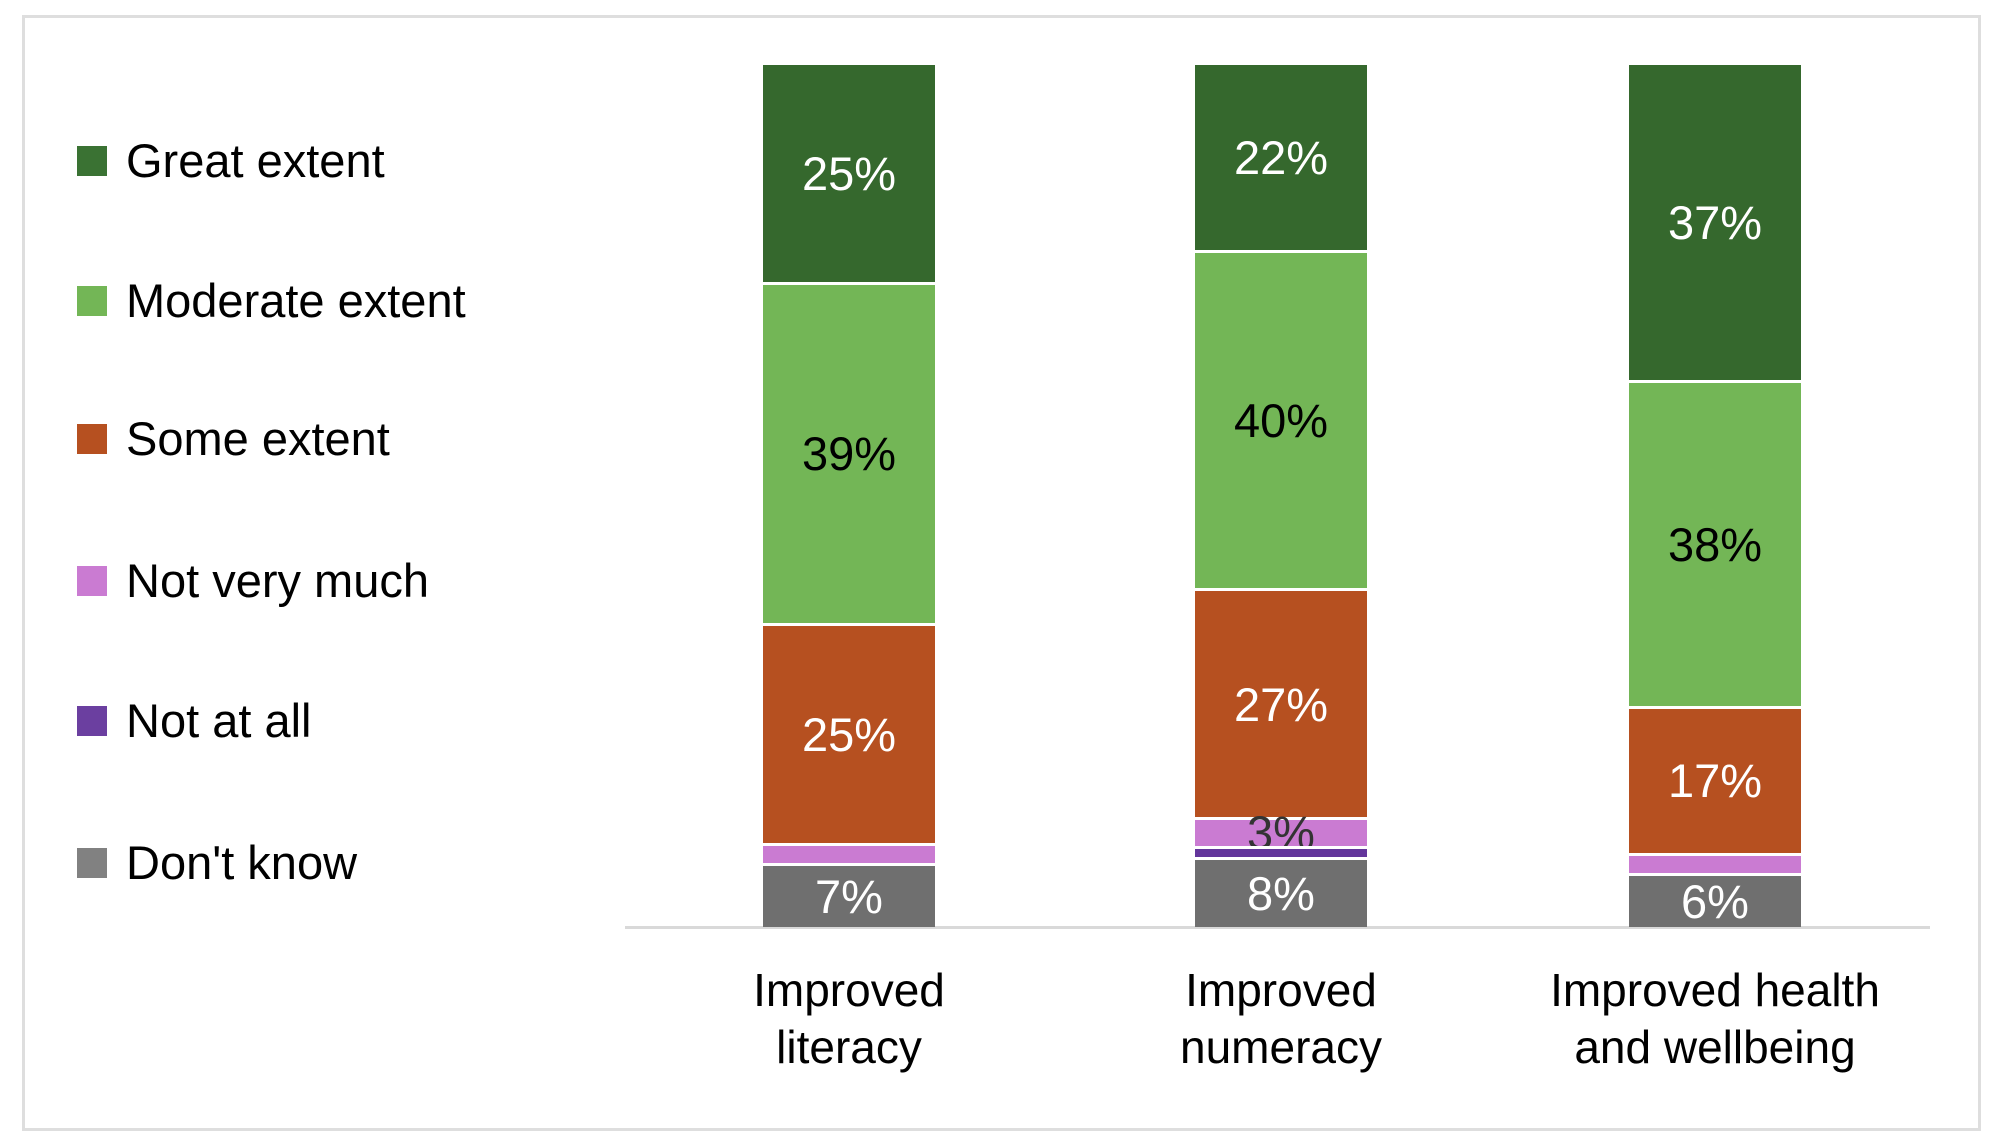  I want to click on bar-segment-don-t-know: 7%, so click(849, 895).